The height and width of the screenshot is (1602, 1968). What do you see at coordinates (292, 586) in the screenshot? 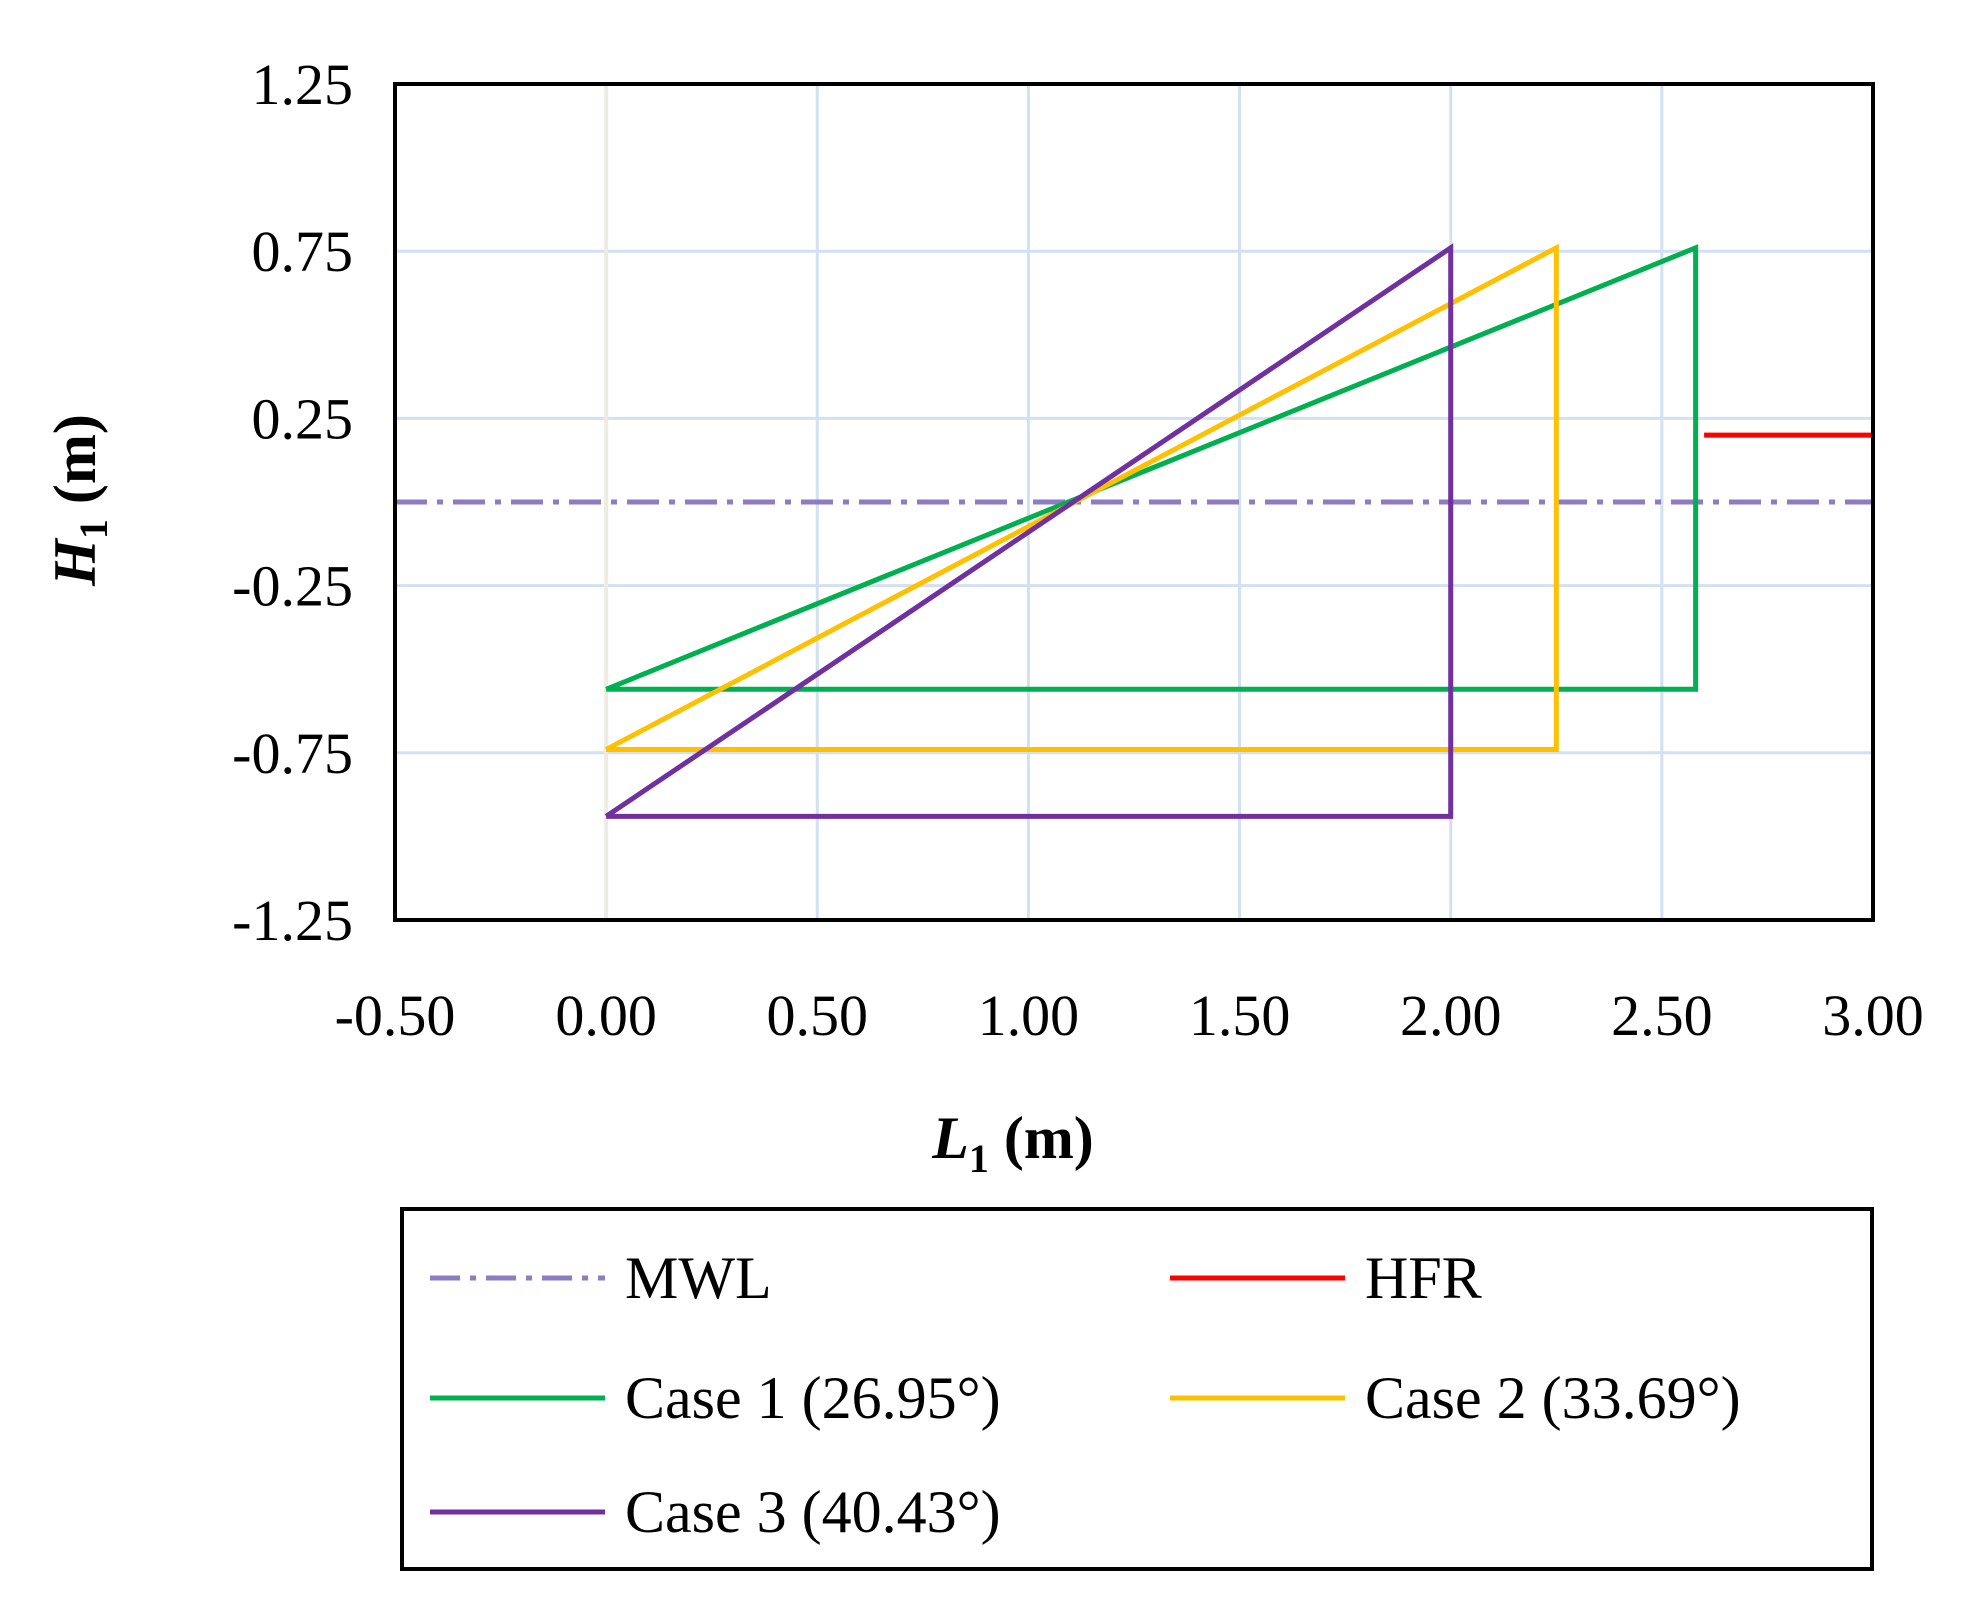
I see `y-tick-label: -0.25` at bounding box center [292, 586].